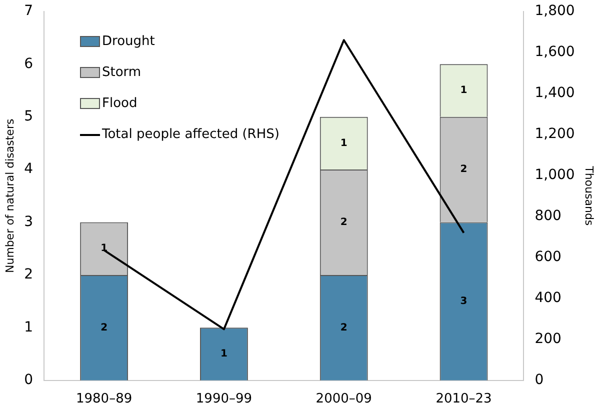 The image size is (603, 410). What do you see at coordinates (29, 222) in the screenshot?
I see `y-tick-label: 3` at bounding box center [29, 222].